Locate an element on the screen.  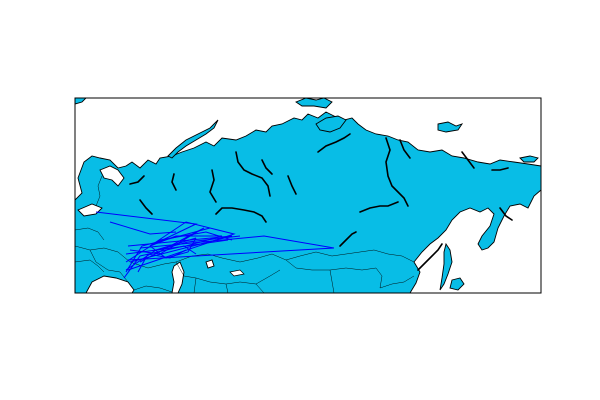
river-lena-branch is located at coordinates (379, 207).